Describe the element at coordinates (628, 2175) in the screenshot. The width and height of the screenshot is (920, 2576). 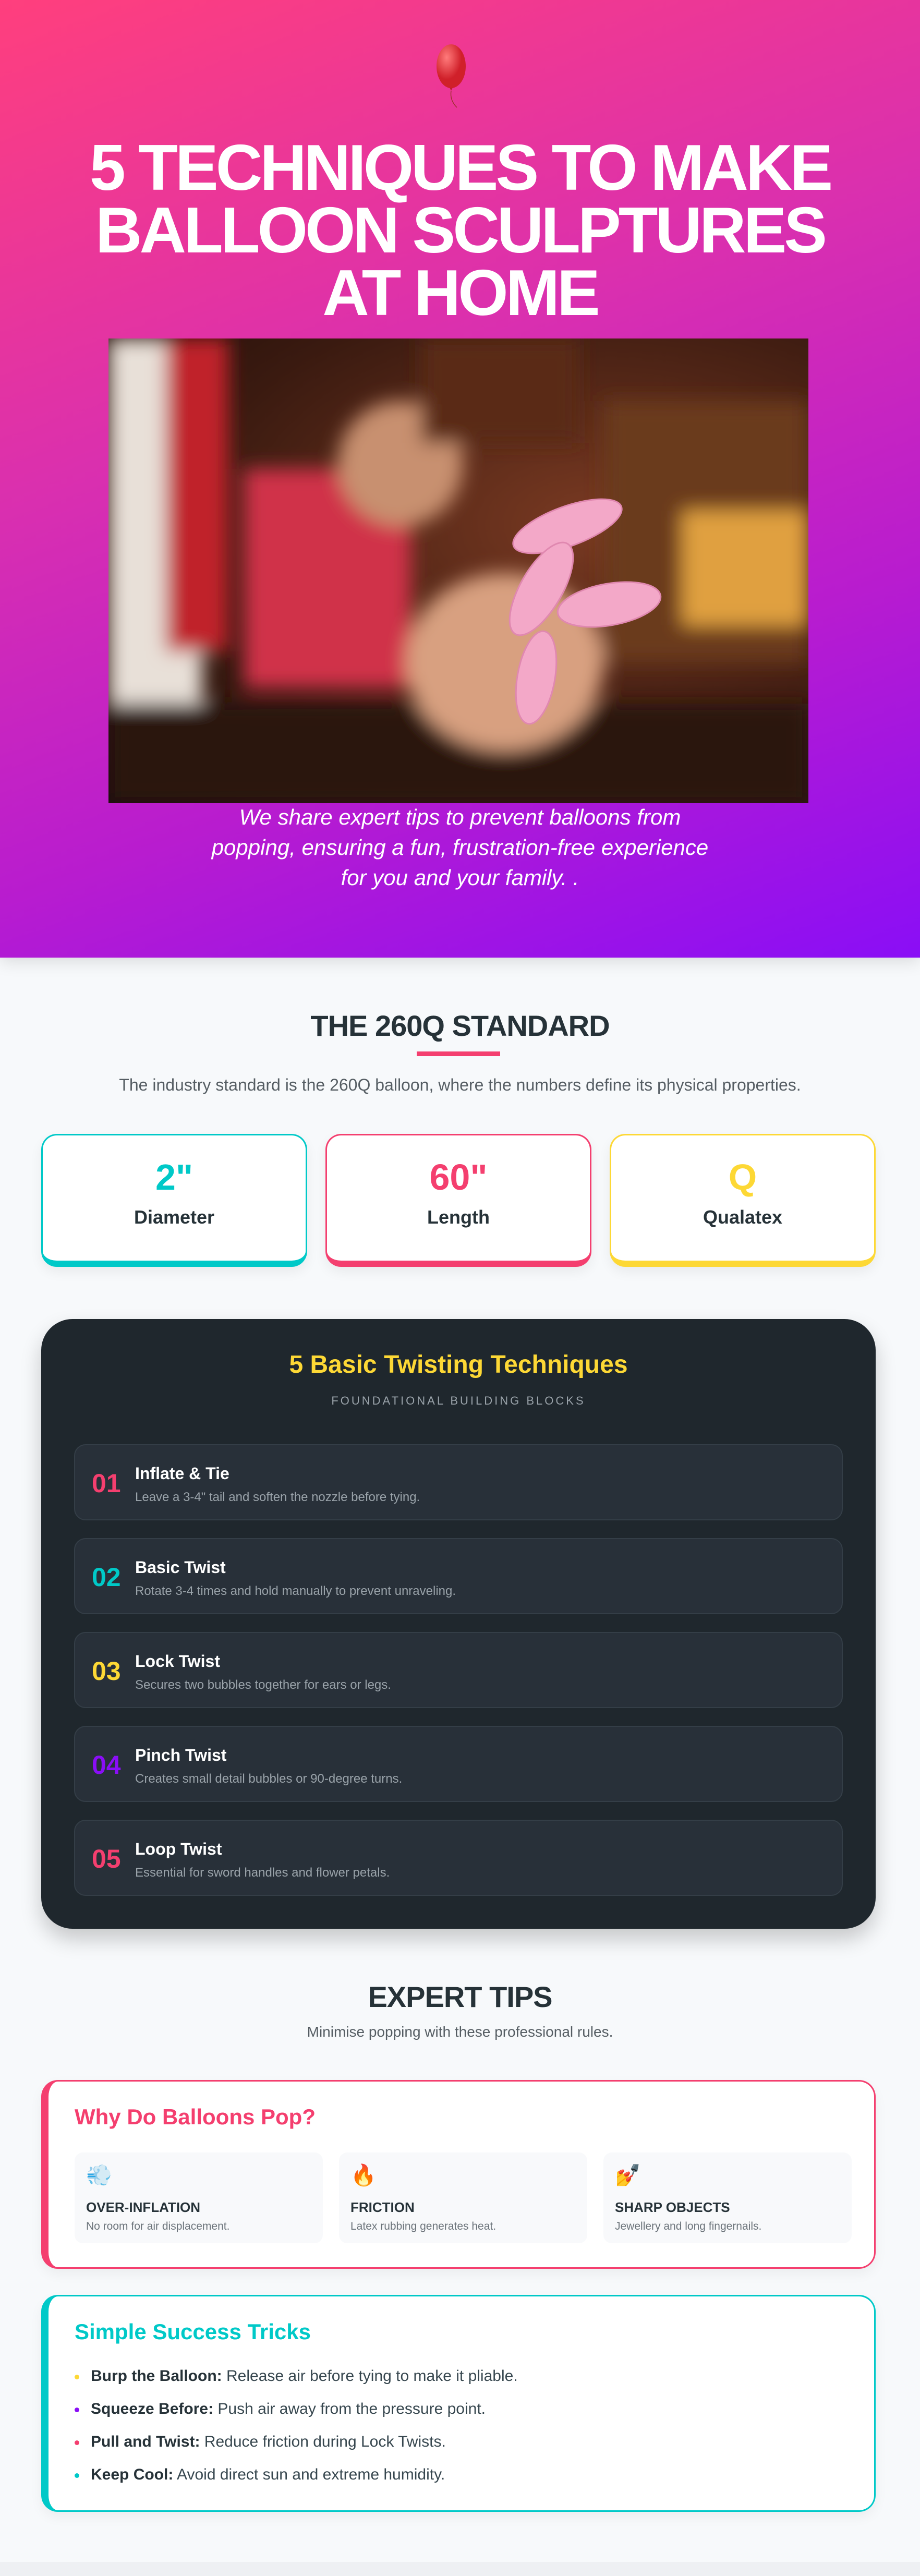
I see `nail-polish-icon: 💅` at that location.